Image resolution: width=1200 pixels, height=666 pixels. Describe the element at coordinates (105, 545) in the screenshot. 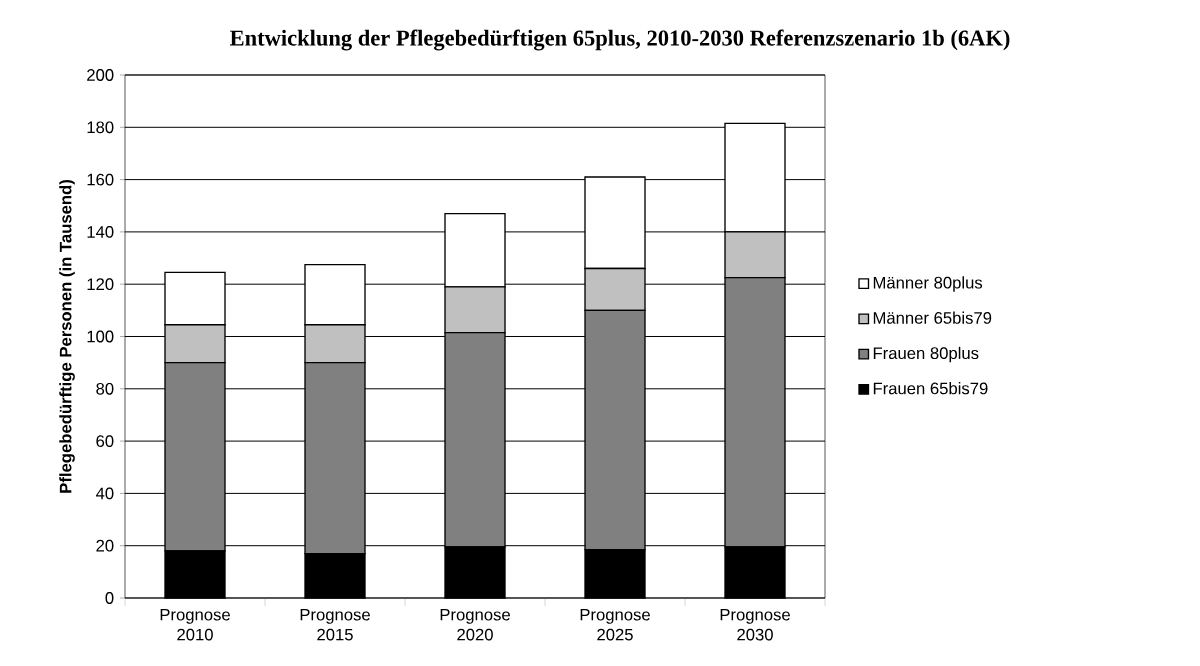

I see `y-tick-label: 20` at that location.